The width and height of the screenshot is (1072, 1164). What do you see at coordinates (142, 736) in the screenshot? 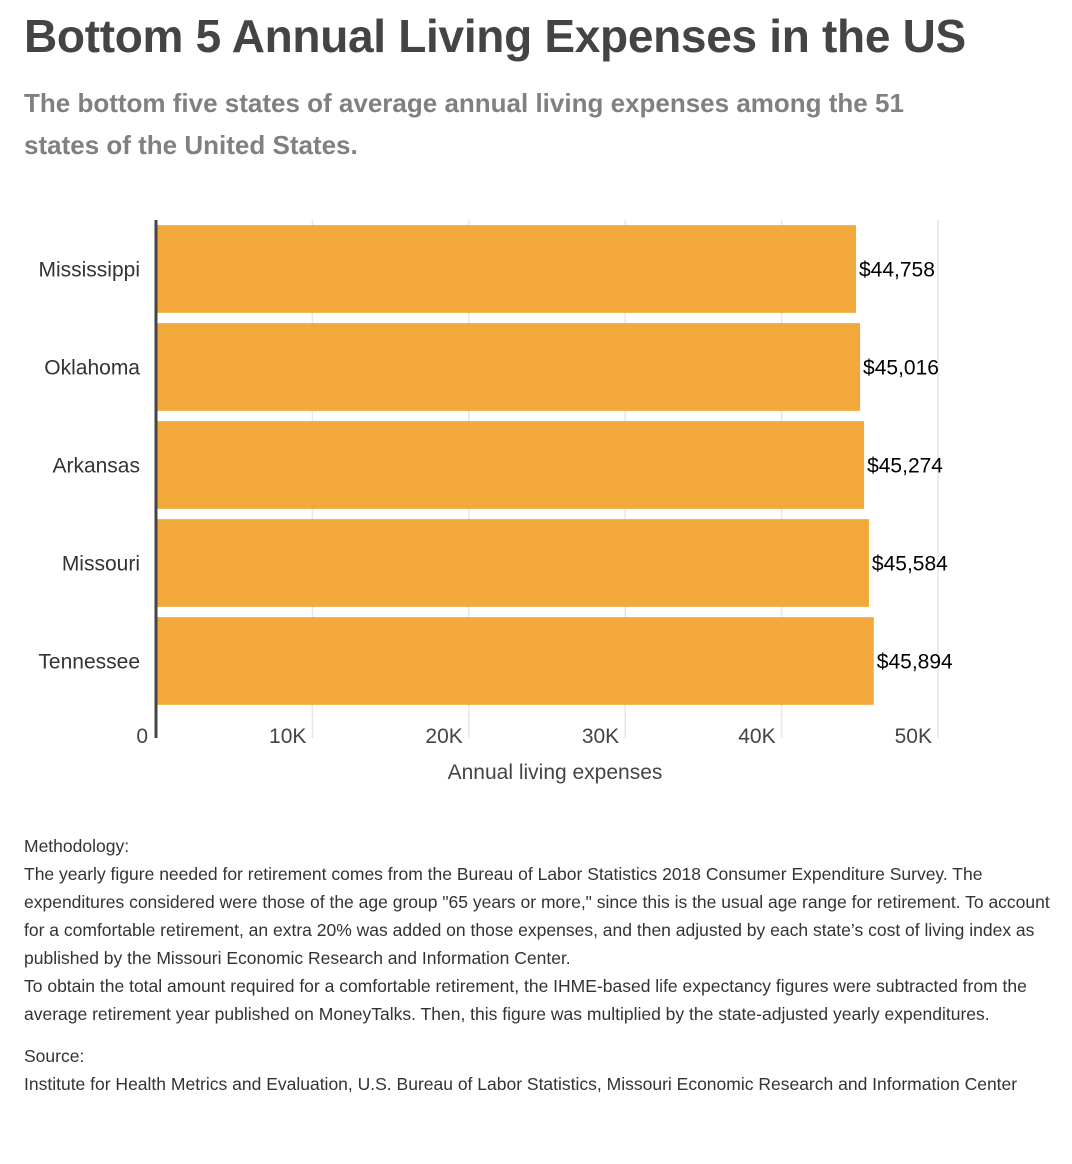
I see `x-tick-label: 0` at bounding box center [142, 736].